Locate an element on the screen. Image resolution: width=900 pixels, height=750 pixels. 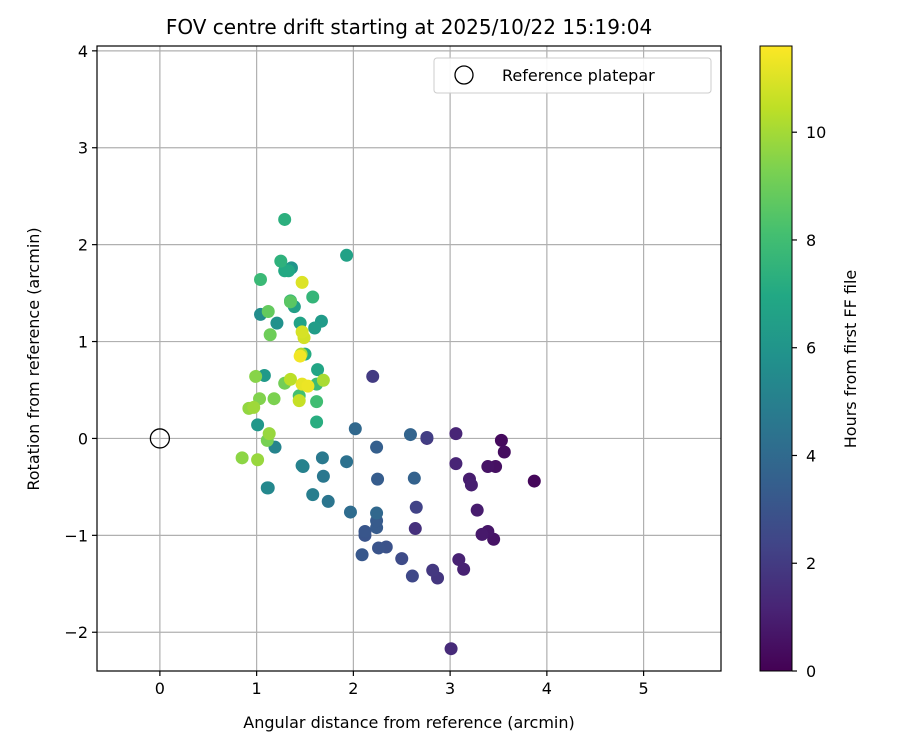
x-tick-label: 4 is located at coordinates (547, 688).